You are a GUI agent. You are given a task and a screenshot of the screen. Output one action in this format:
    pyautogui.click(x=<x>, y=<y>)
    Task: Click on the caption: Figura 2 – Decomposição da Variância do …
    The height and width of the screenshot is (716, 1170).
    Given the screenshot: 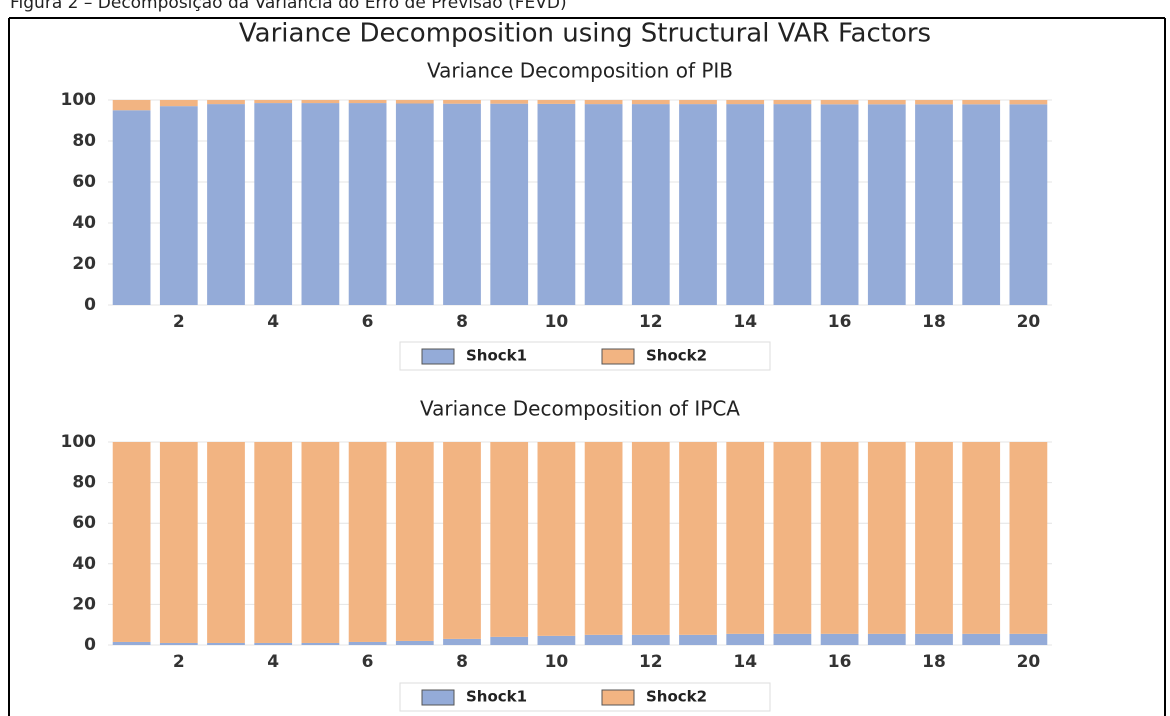 What is the action you would take?
    pyautogui.click(x=288, y=6)
    